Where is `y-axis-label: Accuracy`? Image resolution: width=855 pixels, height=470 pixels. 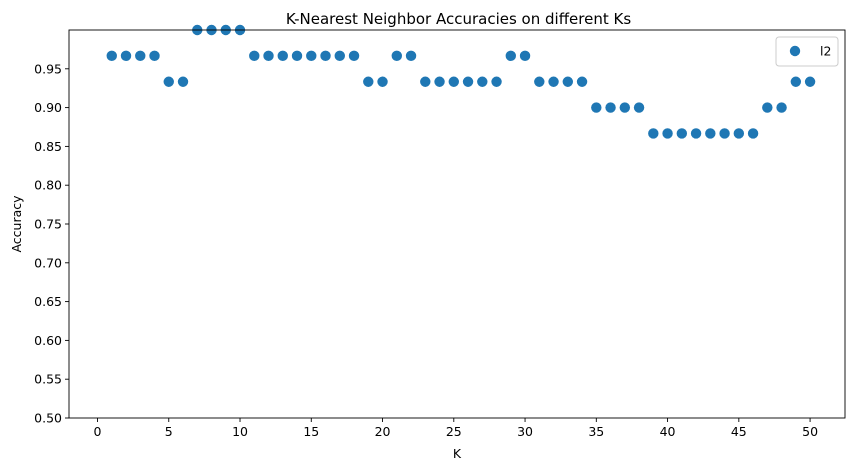 y-axis-label: Accuracy is located at coordinates (16, 224).